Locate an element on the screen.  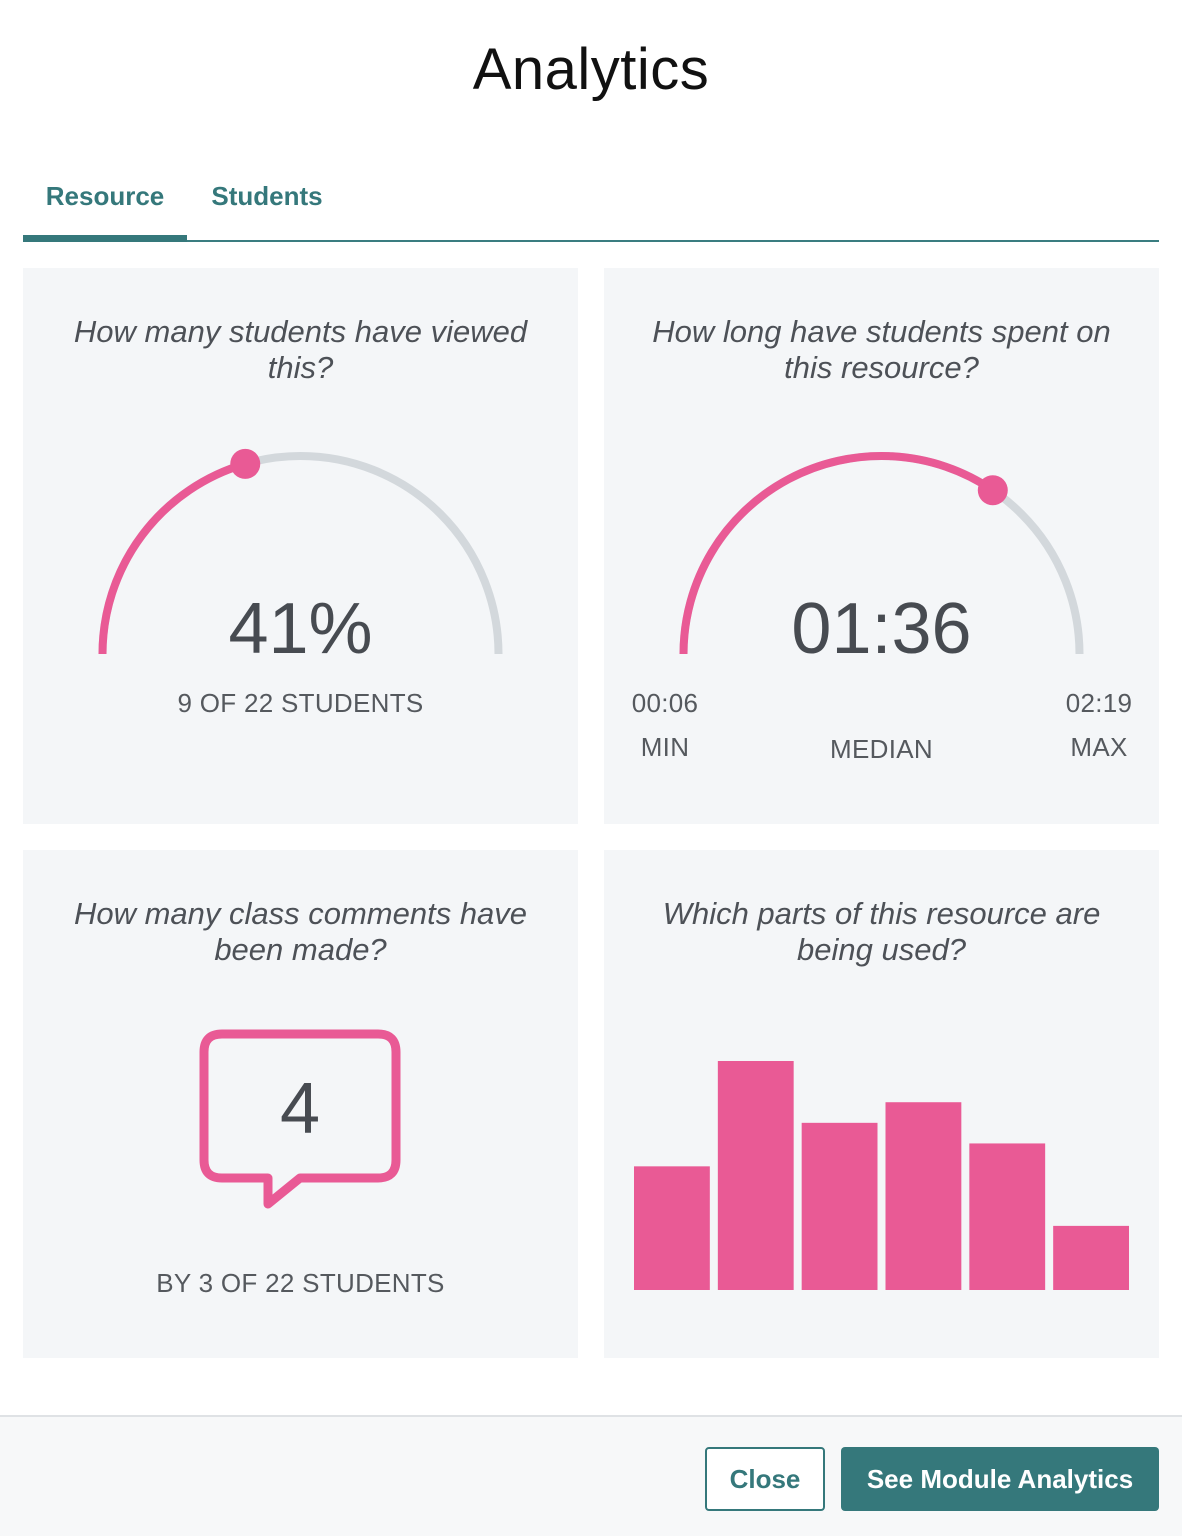
comments-question: How many class comments have been made? is located at coordinates (300, 931).